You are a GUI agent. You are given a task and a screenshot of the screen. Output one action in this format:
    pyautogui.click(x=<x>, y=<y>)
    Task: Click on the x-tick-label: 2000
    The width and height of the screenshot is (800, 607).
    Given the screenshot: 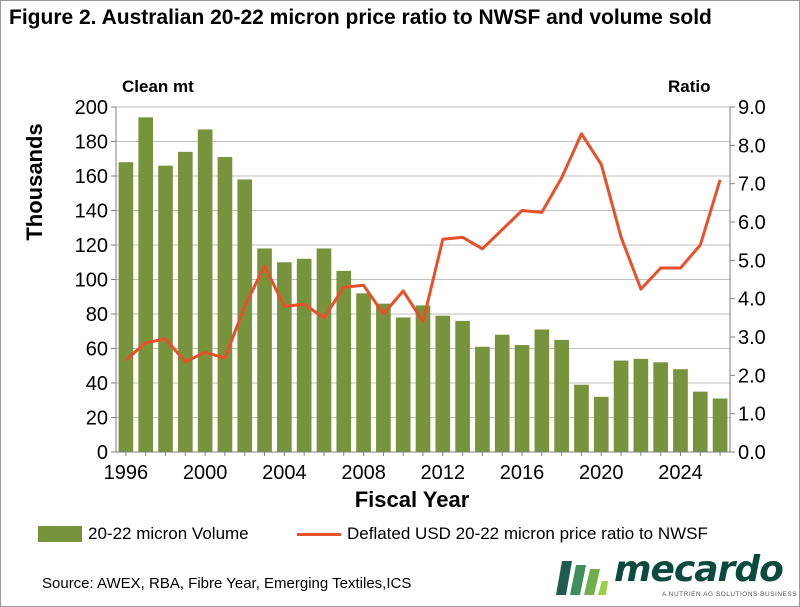 What is the action you would take?
    pyautogui.click(x=205, y=473)
    